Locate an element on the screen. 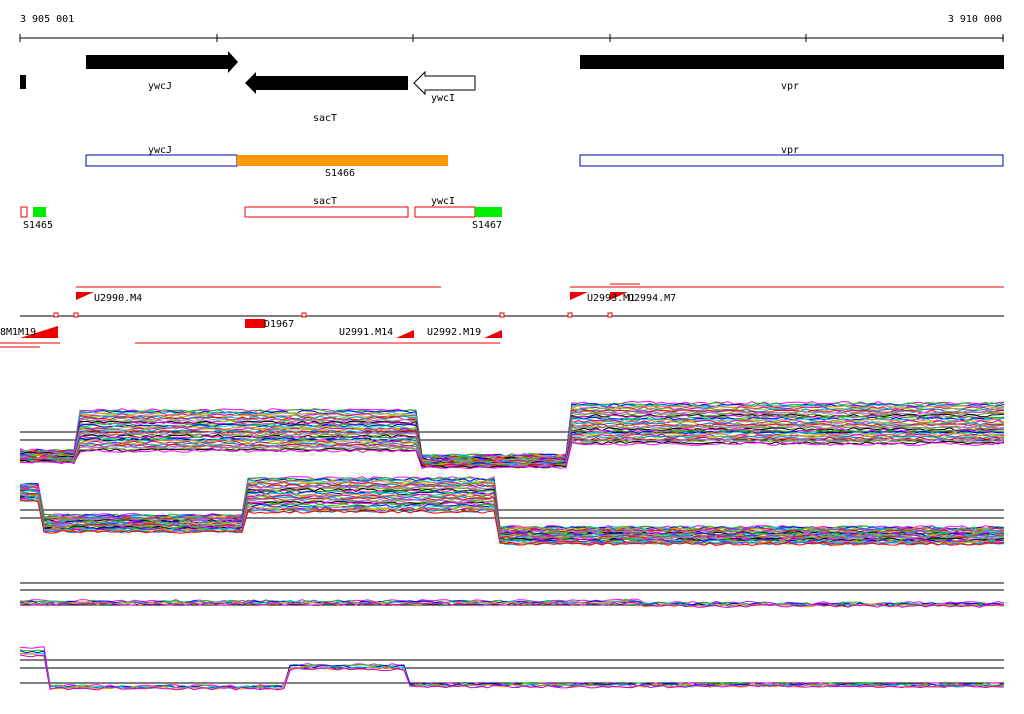 The image size is (1024, 714). segment-track is located at coordinates (261, 212).